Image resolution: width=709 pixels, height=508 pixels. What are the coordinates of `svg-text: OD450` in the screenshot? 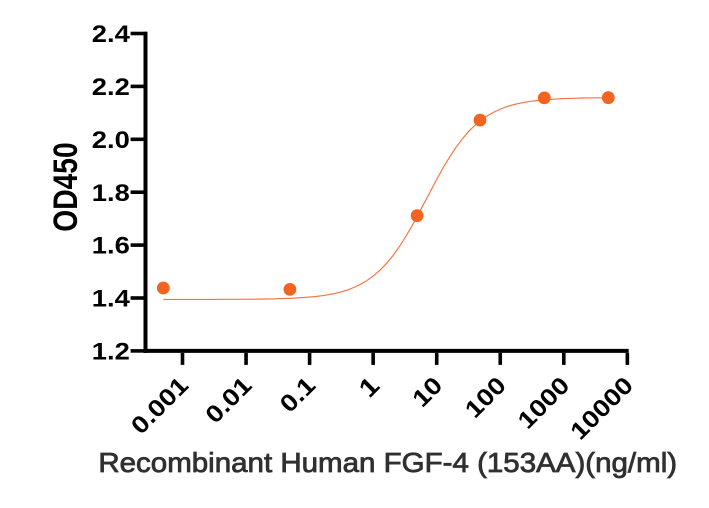 It's located at (66, 186).